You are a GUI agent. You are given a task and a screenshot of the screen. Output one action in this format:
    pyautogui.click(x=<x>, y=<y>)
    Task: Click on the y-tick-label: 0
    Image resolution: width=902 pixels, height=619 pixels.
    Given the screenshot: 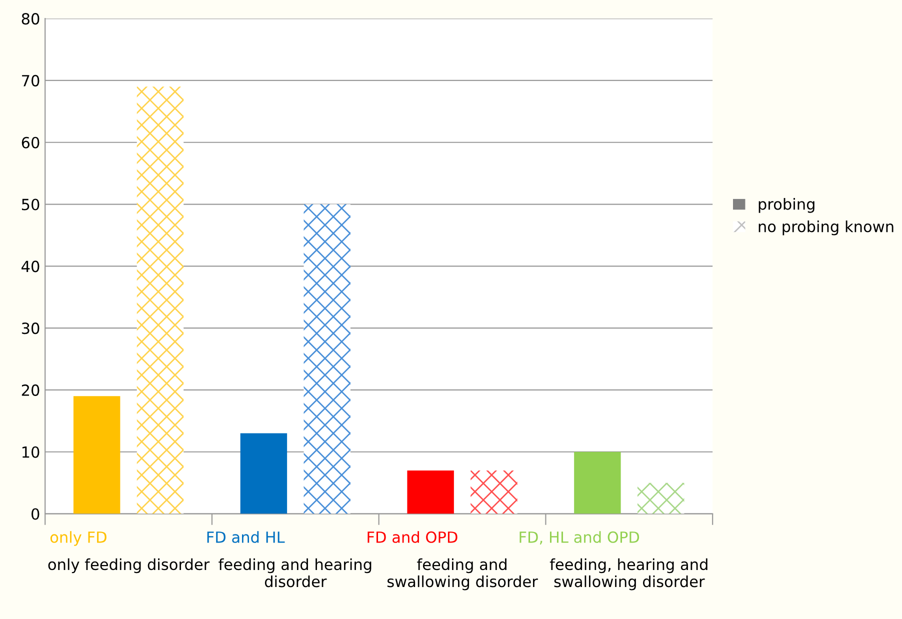 What is the action you would take?
    pyautogui.click(x=36, y=514)
    